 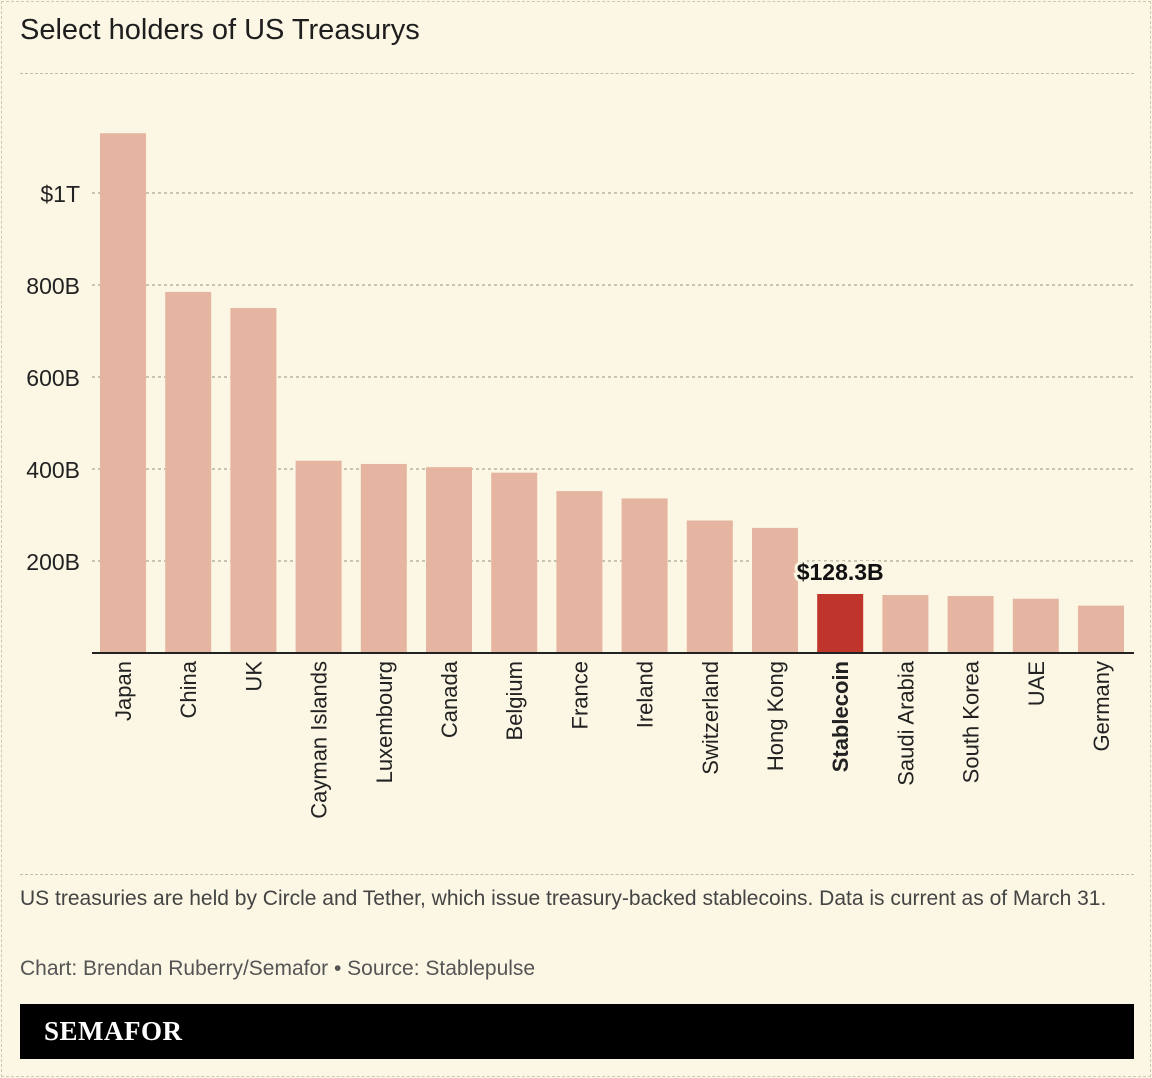 I want to click on bar-uk, so click(x=253, y=480).